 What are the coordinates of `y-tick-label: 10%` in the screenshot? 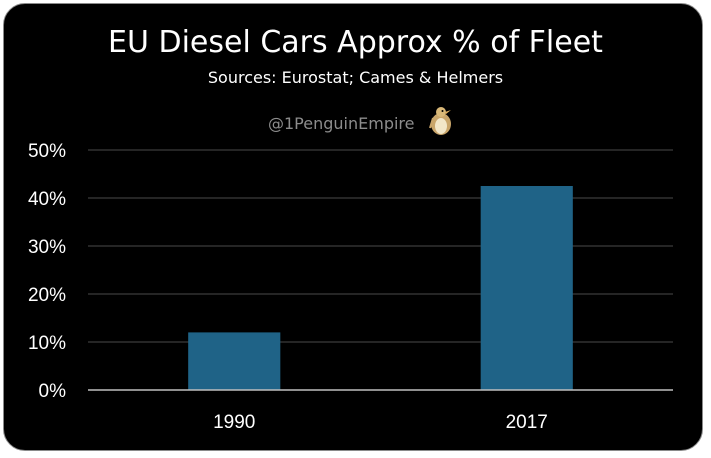 It's located at (47, 343).